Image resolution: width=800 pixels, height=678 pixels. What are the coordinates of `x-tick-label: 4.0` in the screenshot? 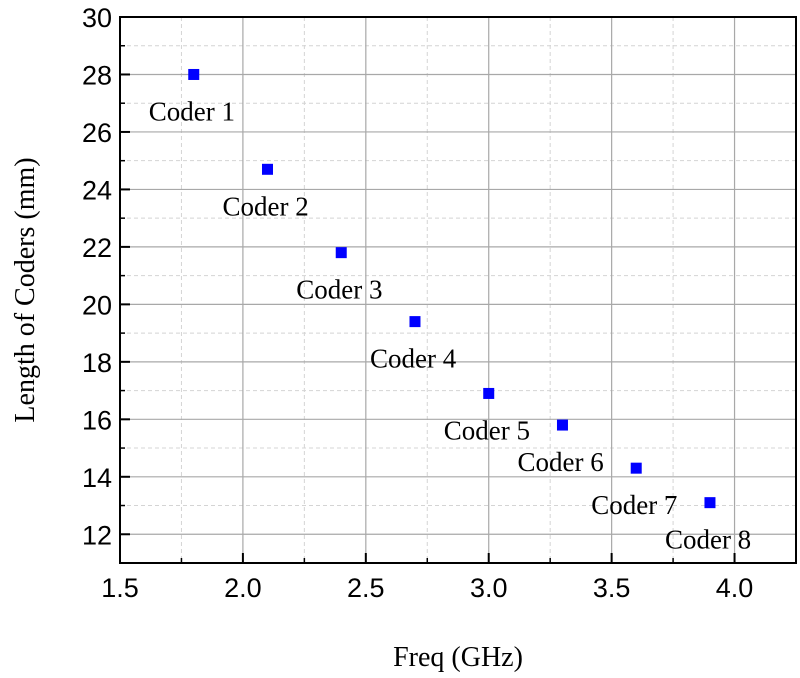 It's located at (735, 588).